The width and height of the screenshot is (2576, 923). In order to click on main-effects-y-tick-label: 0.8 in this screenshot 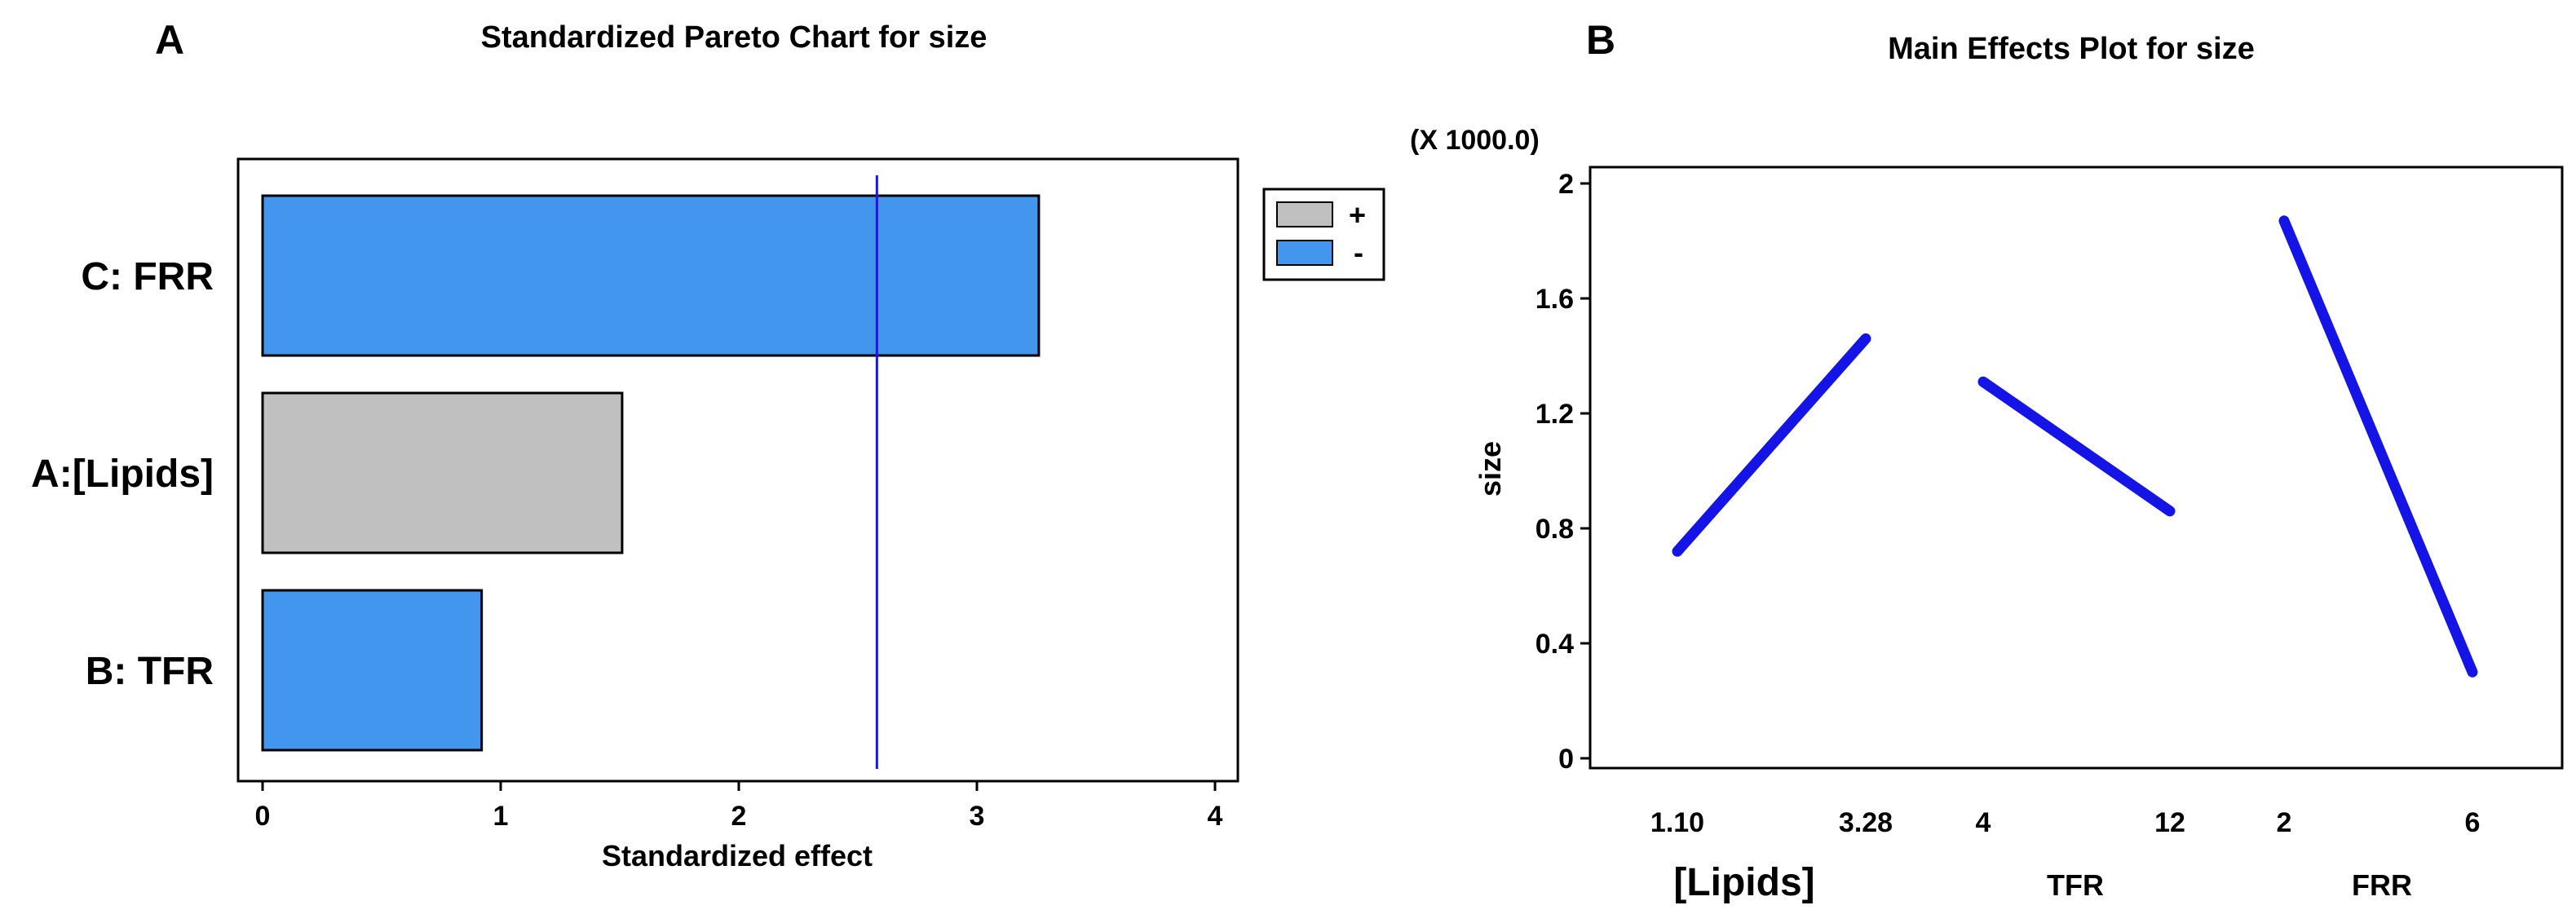, I will do `click(1554, 529)`.